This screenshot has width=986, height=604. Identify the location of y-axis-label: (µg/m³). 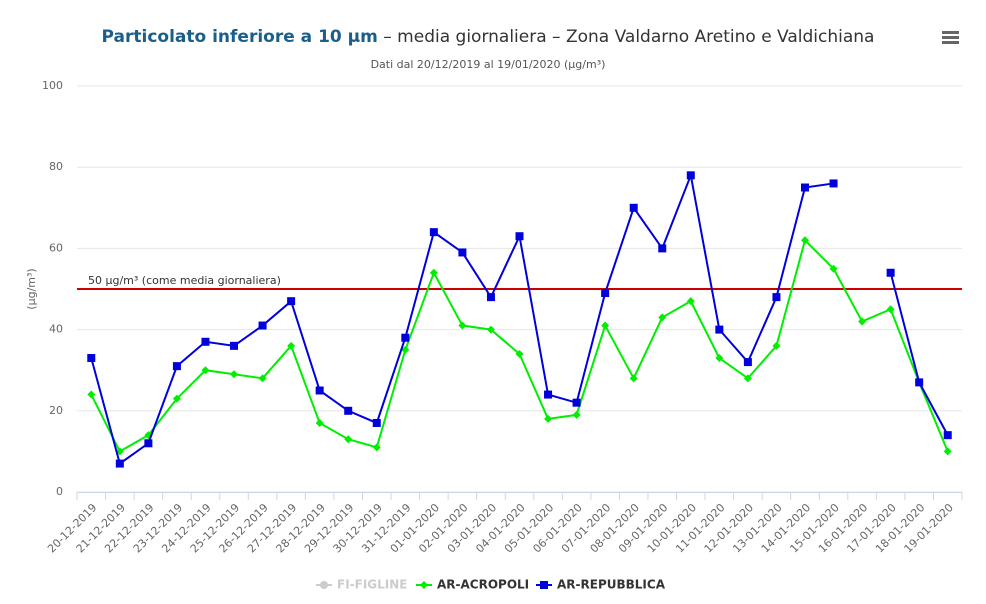
(31, 288).